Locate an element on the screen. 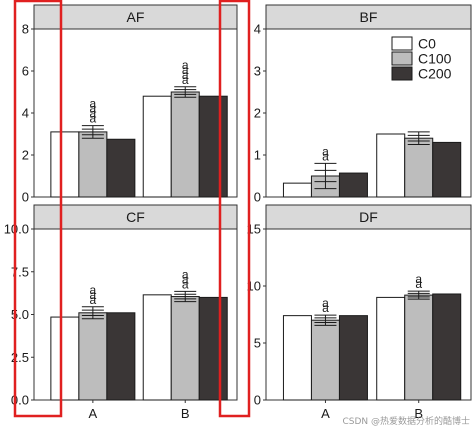 The height and width of the screenshot is (431, 474). strip-bf is located at coordinates (368, 17).